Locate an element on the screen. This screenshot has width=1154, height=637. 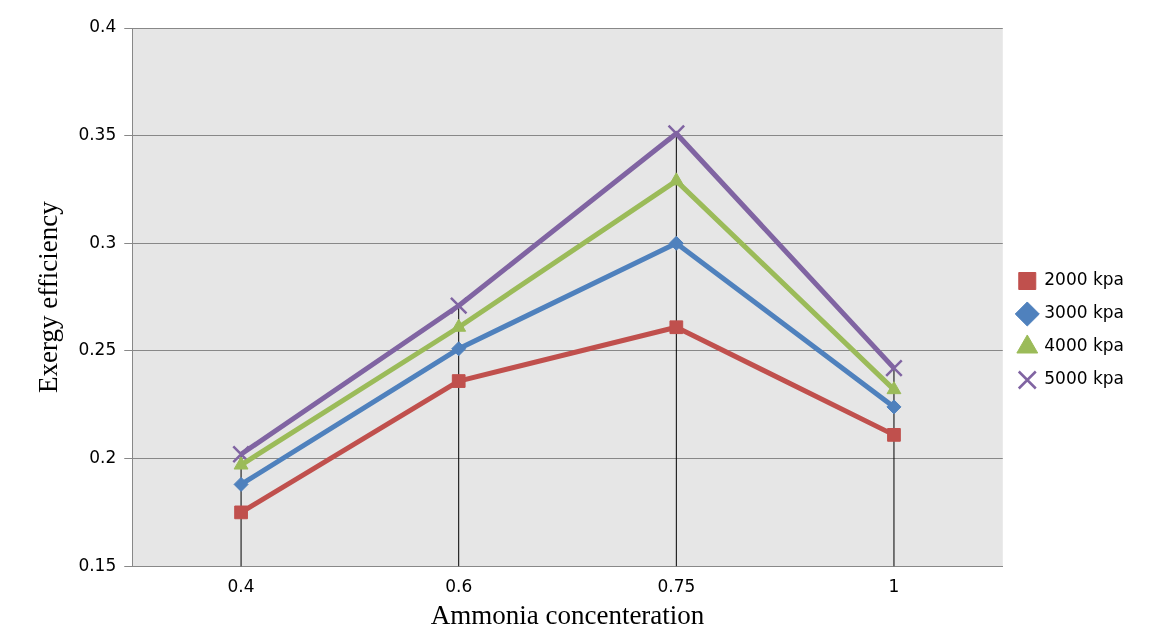
x-tick-label: 1 is located at coordinates (894, 585).